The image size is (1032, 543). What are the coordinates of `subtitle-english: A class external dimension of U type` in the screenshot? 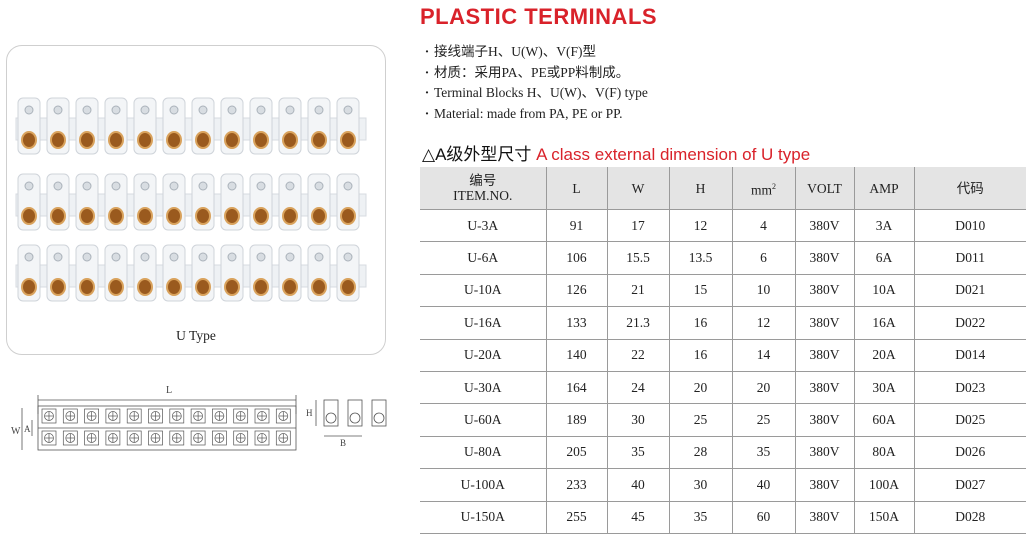 It's located at (673, 154).